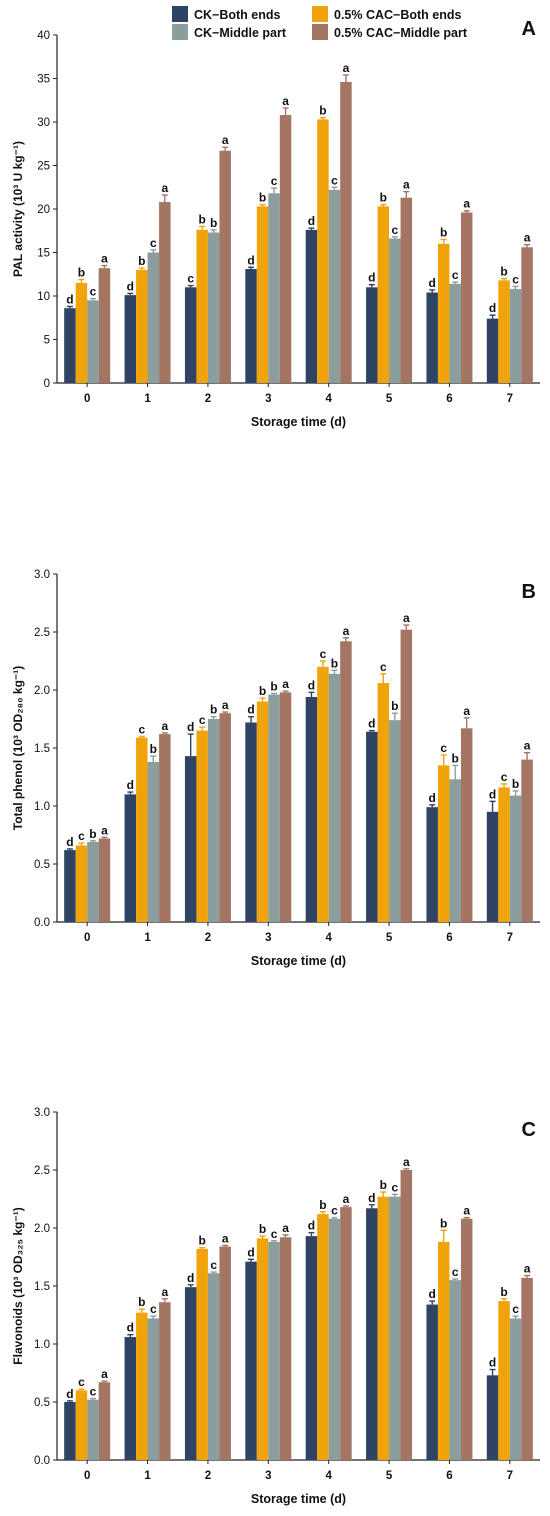  I want to click on y-tick-label: 0.0, so click(42, 923).